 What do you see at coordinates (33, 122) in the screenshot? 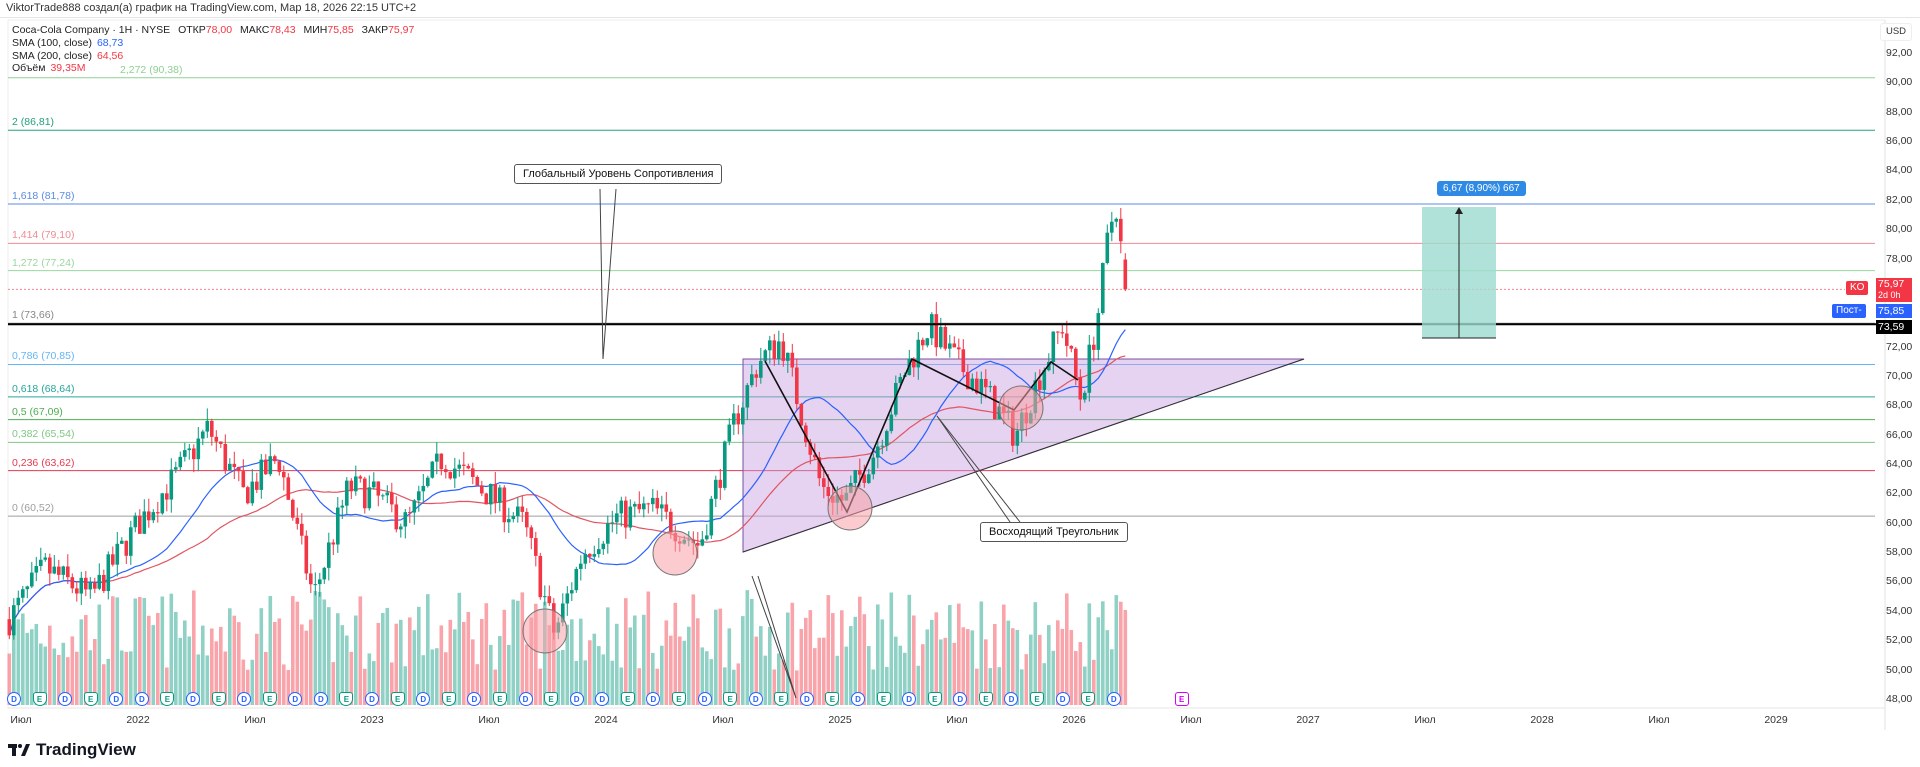
I see `fib-level-label: 2 (86,81)` at bounding box center [33, 122].